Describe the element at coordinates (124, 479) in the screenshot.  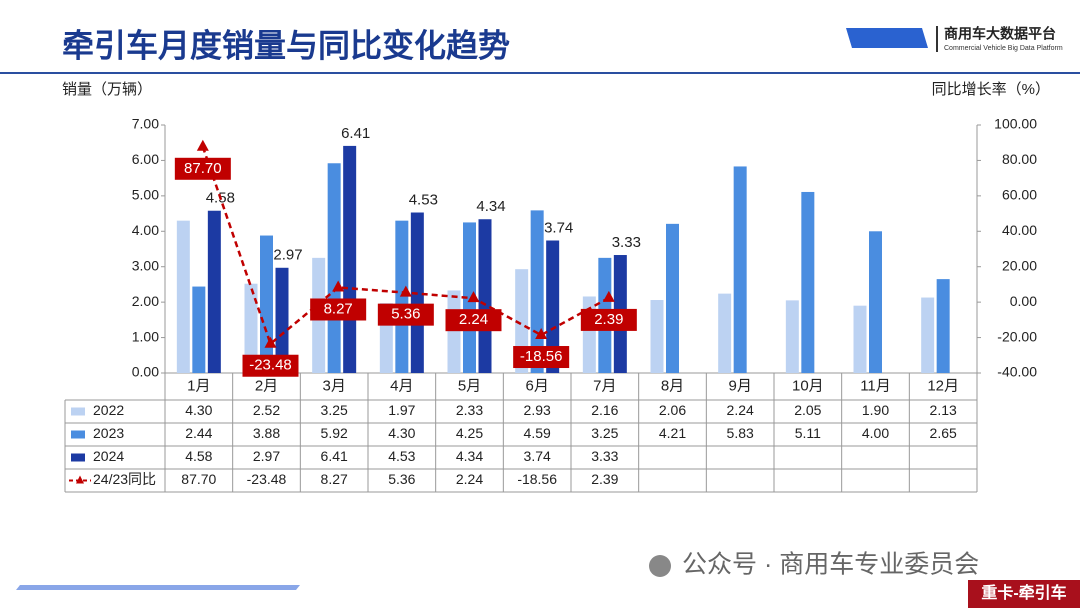
I see `legend-label: 24/23同比` at that location.